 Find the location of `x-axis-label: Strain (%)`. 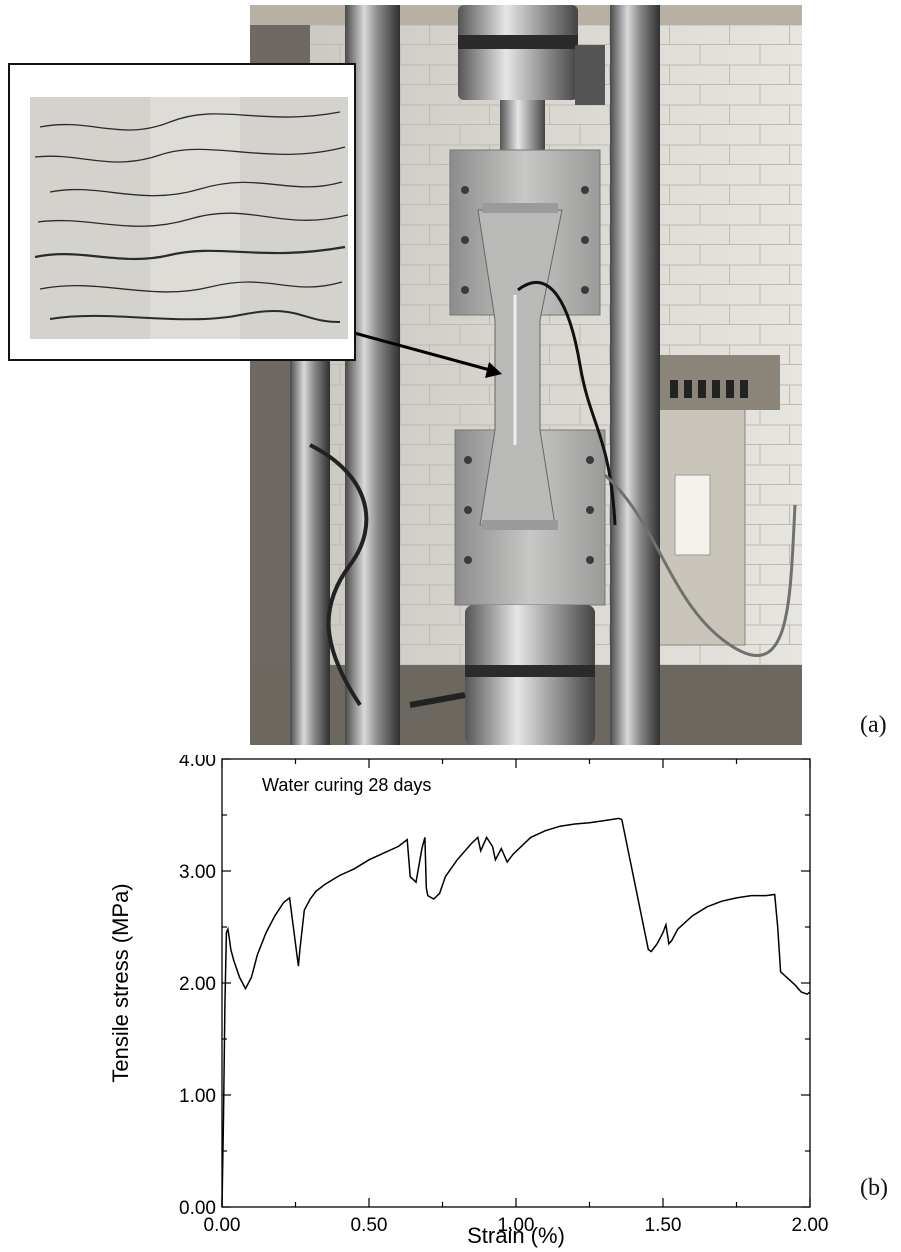

x-axis-label: Strain (%) is located at coordinates (516, 1235).